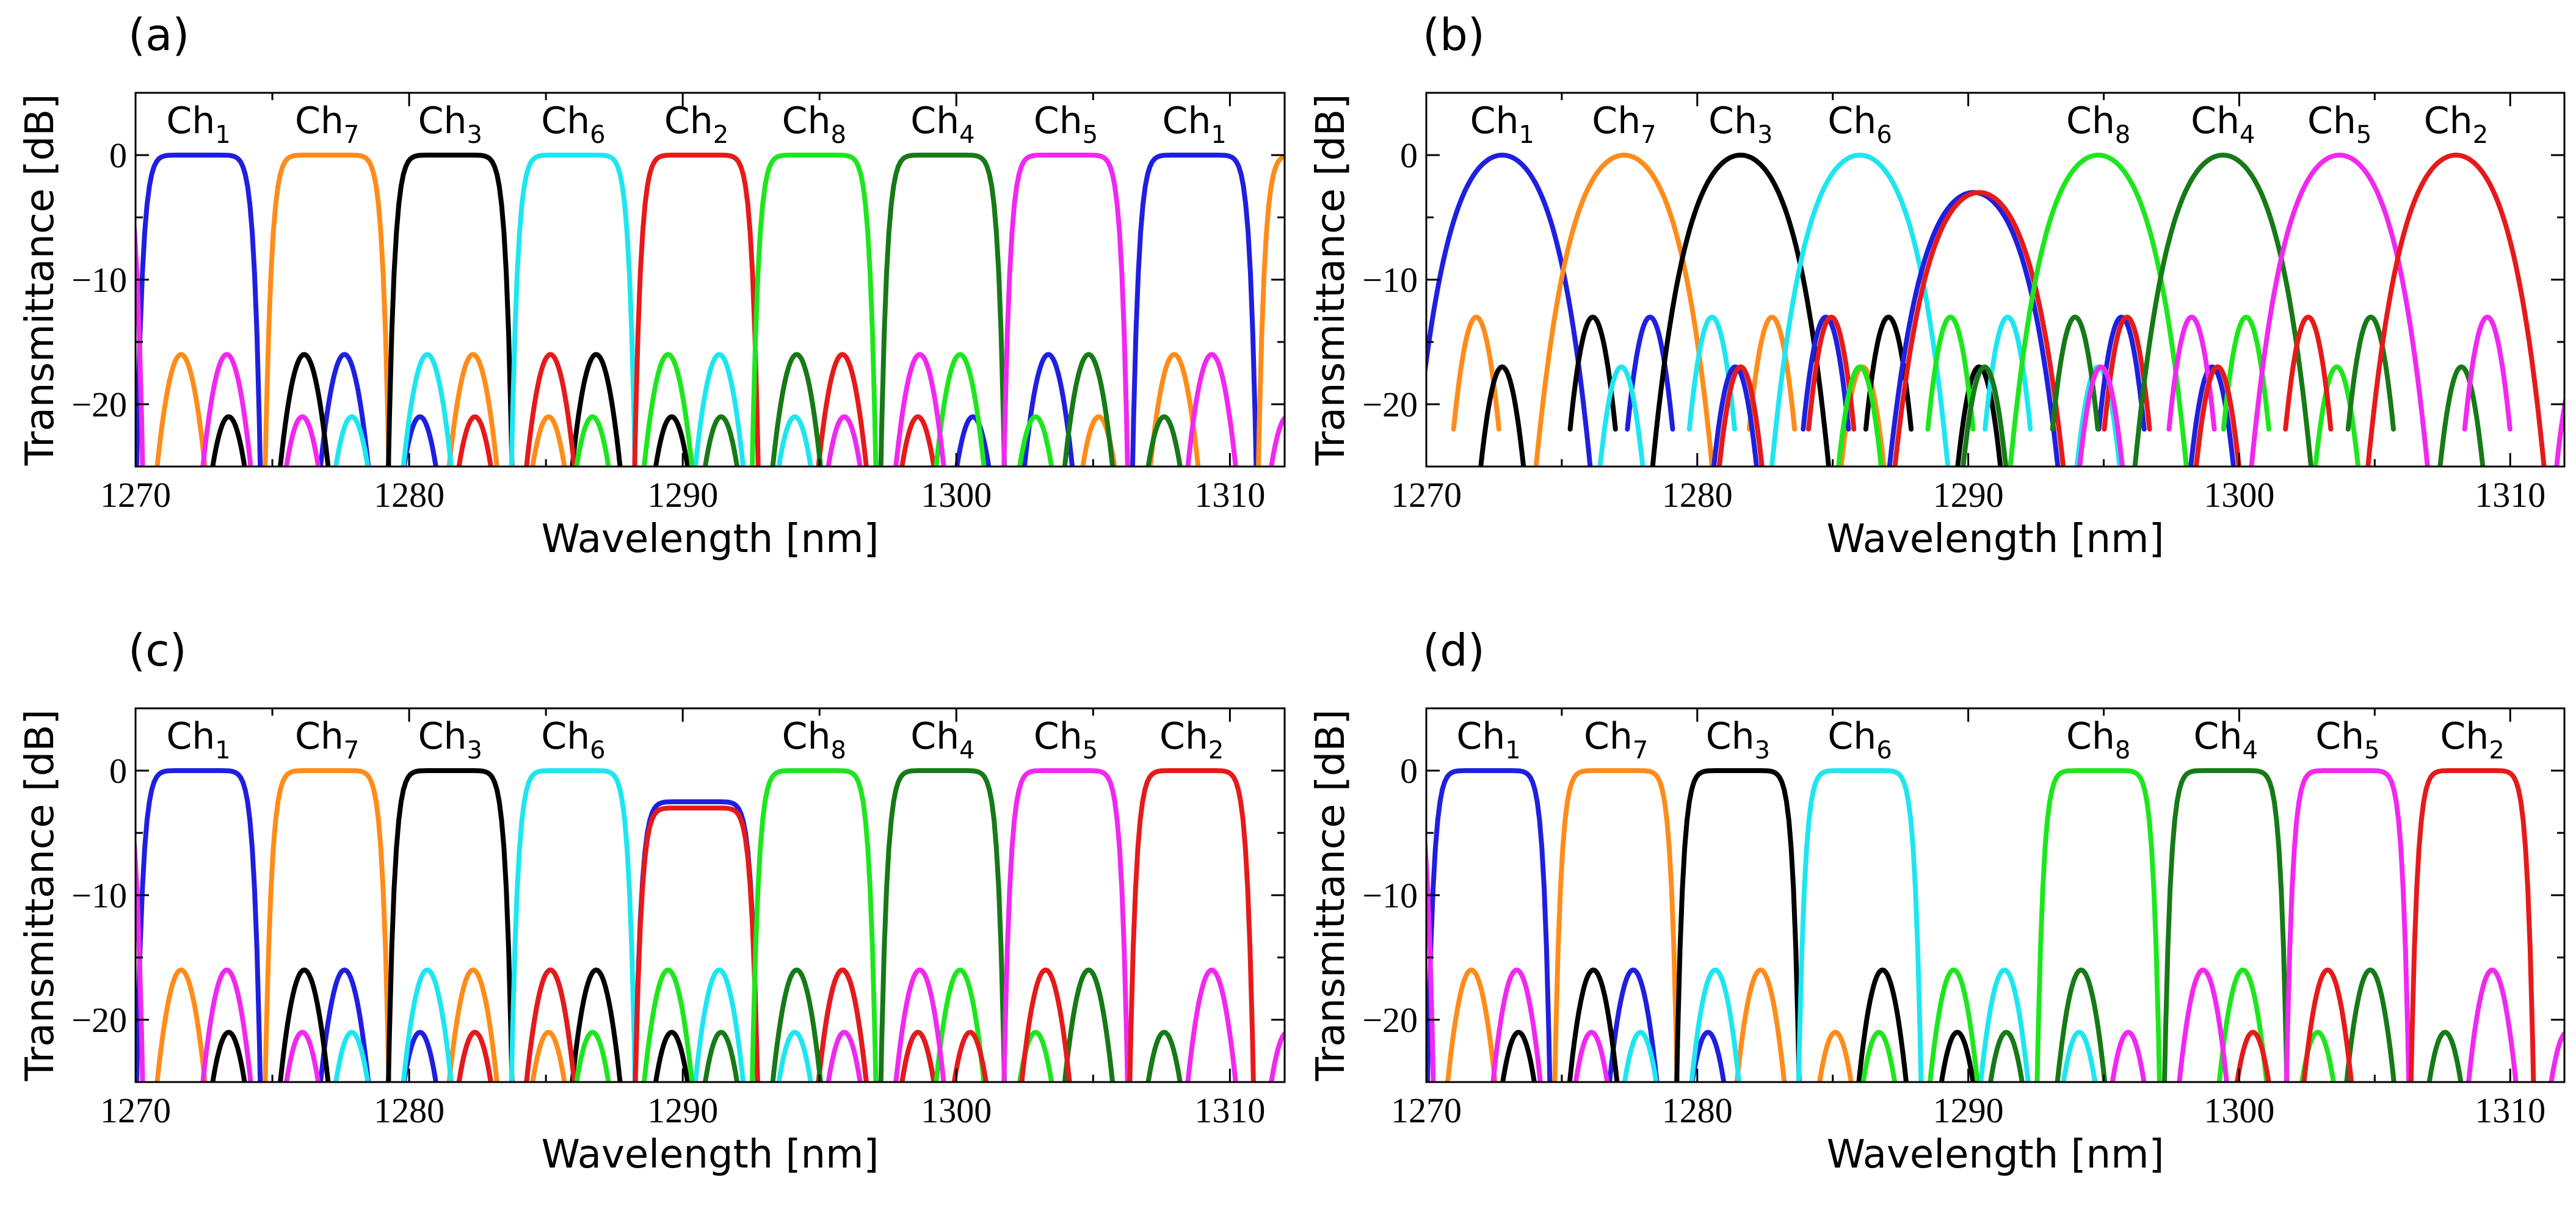 The image size is (2576, 1206). What do you see at coordinates (2339, 310) in the screenshot?
I see `series-line-ch5` at bounding box center [2339, 310].